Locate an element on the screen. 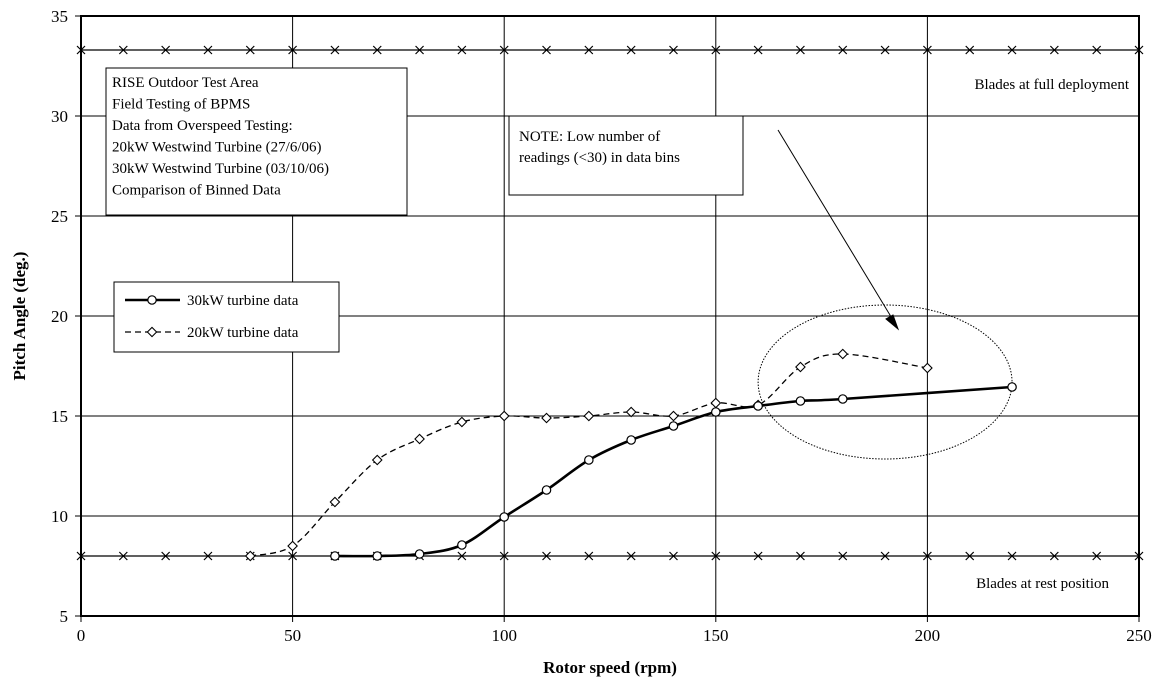 The width and height of the screenshot is (1161, 683). y-tick-label: 5 is located at coordinates (64, 616).